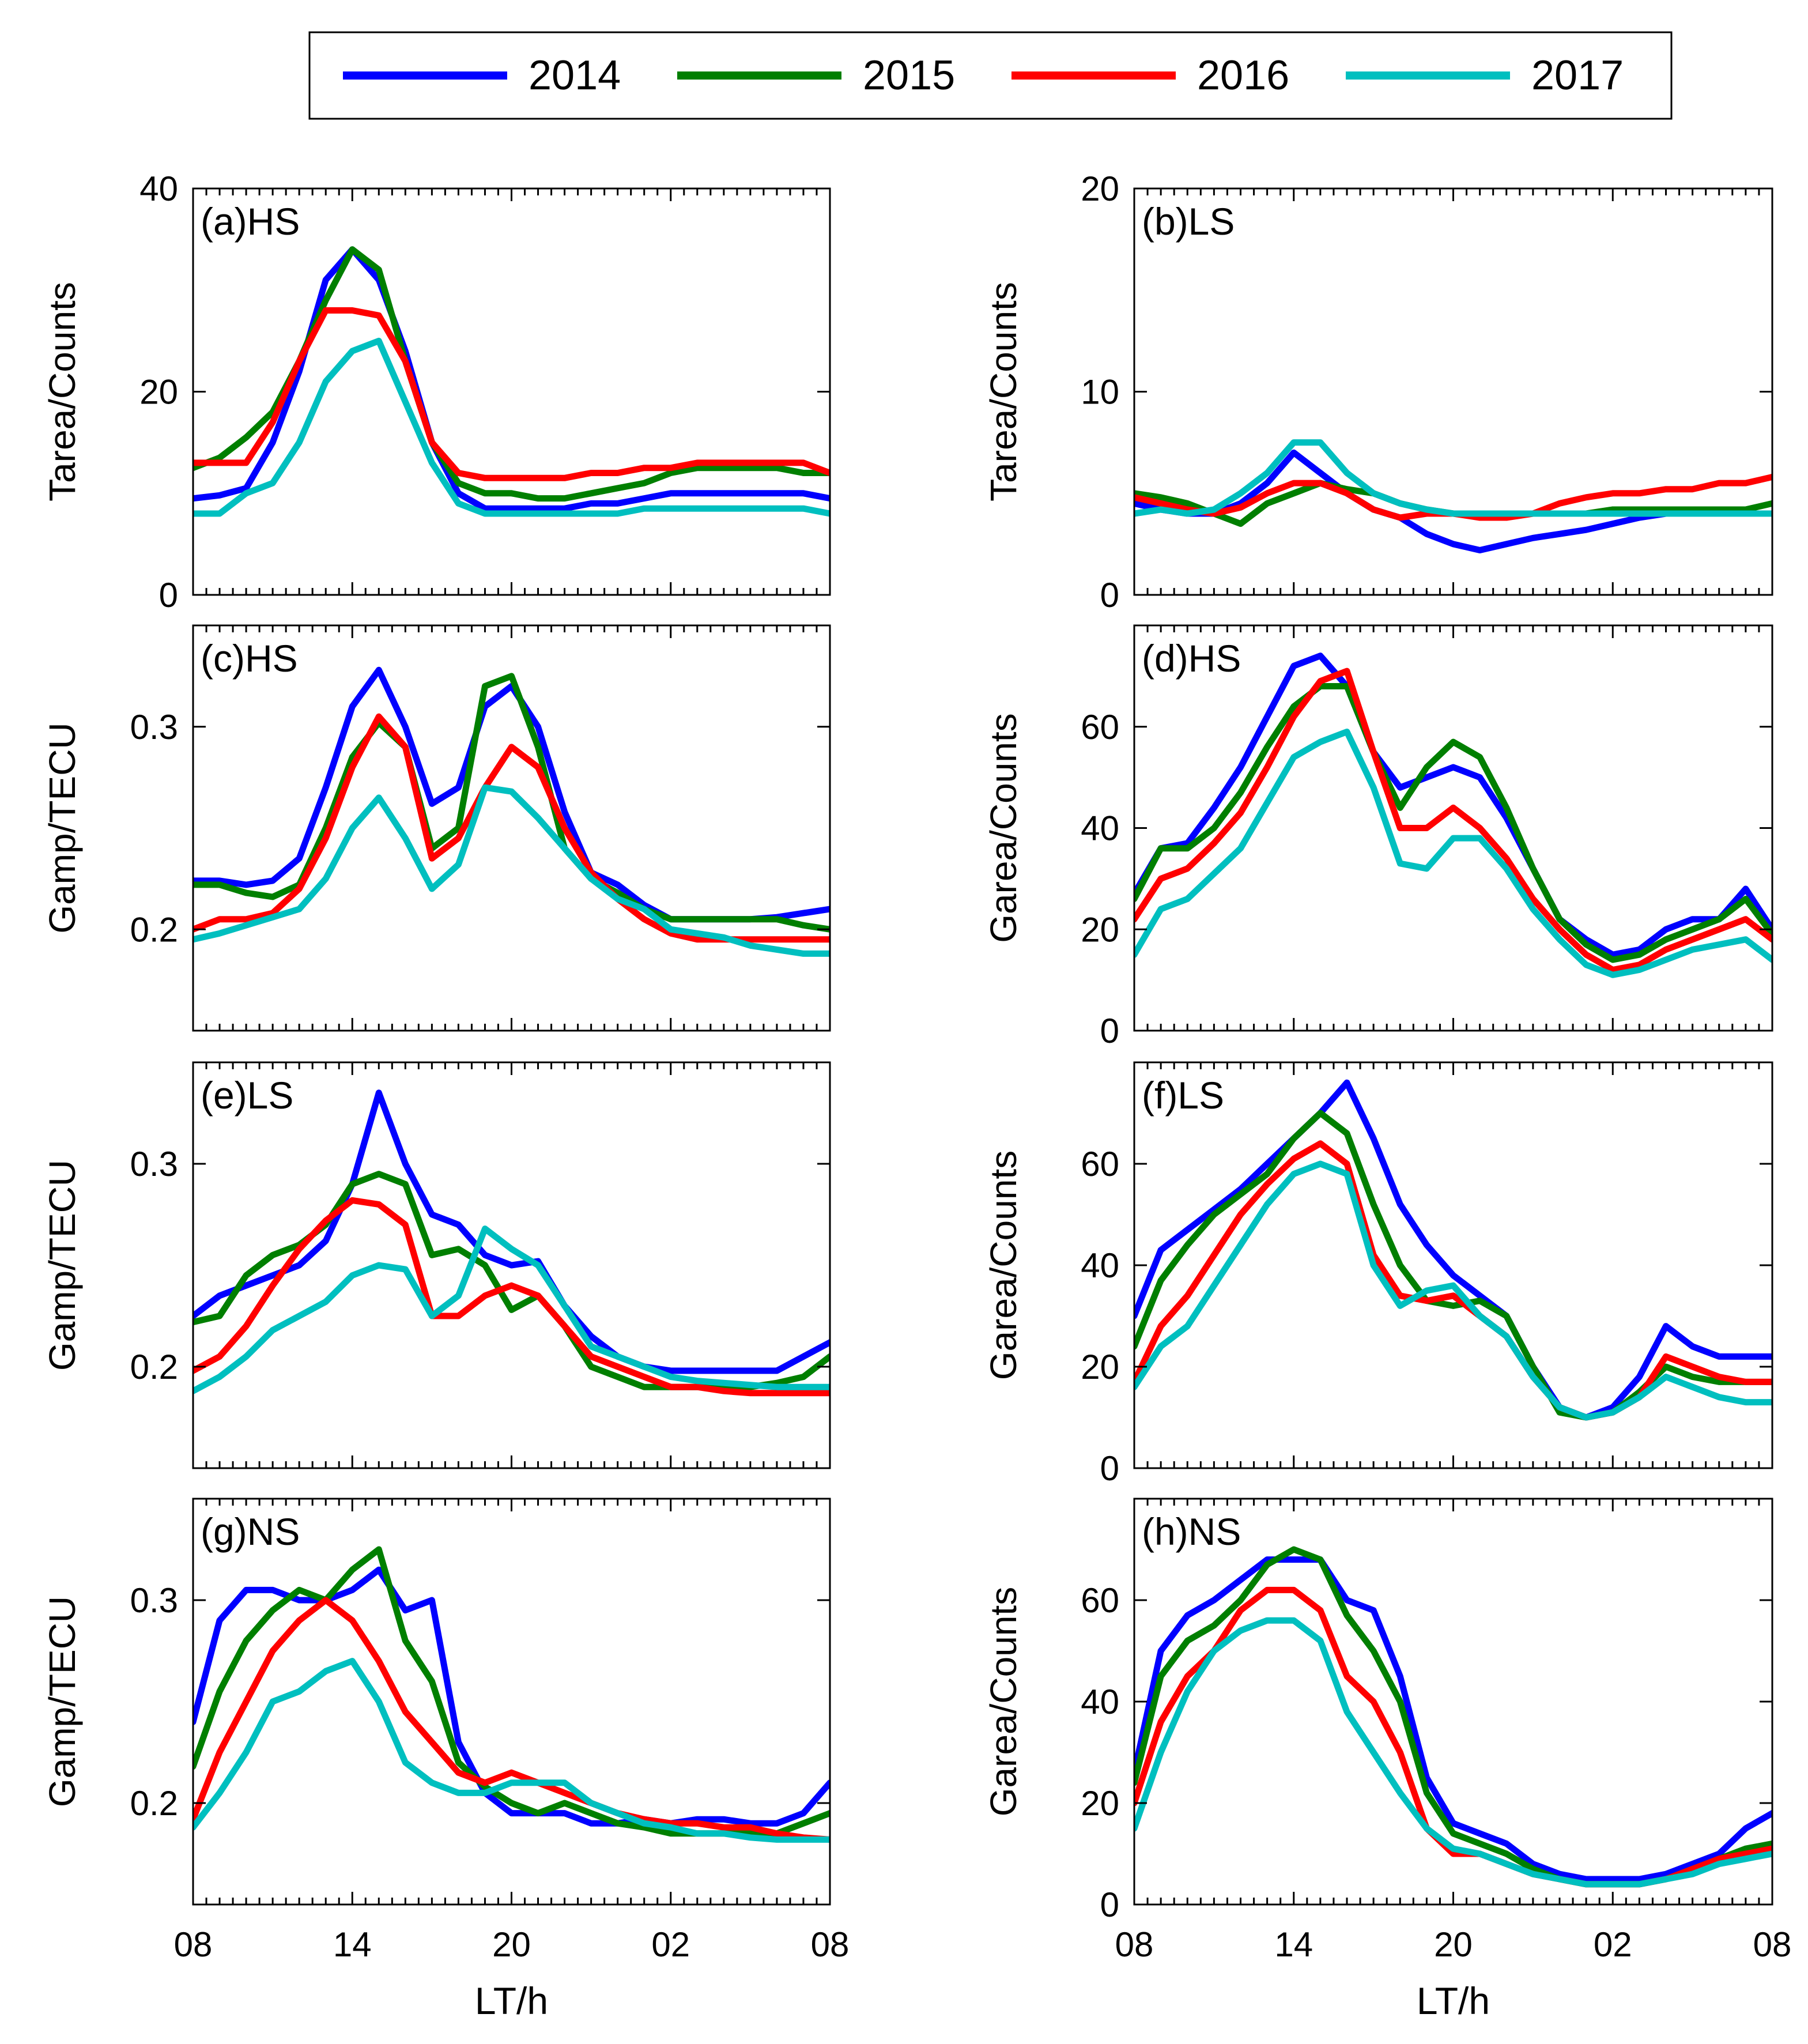 The image size is (1808, 2044). Describe the element at coordinates (909, 76) in the screenshot. I see `legend-label-2015: 2015` at that location.